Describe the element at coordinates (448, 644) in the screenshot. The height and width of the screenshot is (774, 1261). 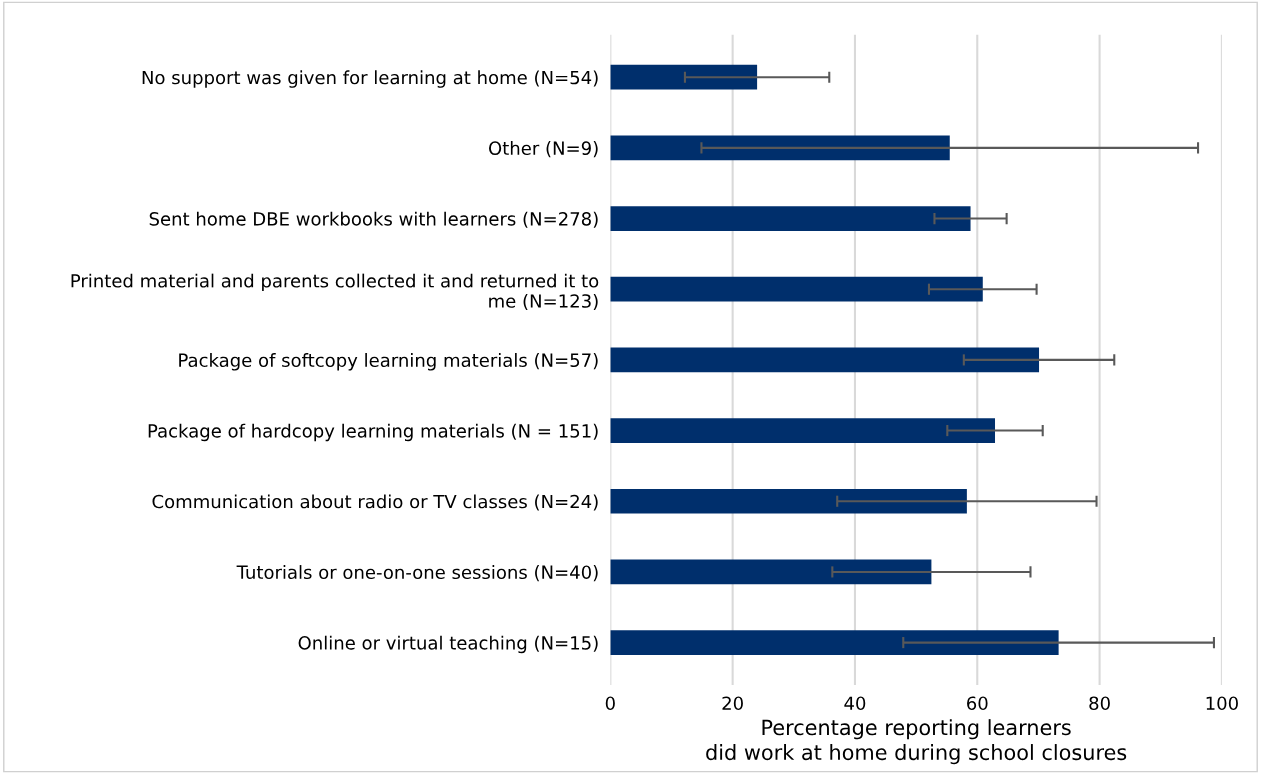
I see `y-tick-label: Online or virtual teaching (N=15)` at that location.